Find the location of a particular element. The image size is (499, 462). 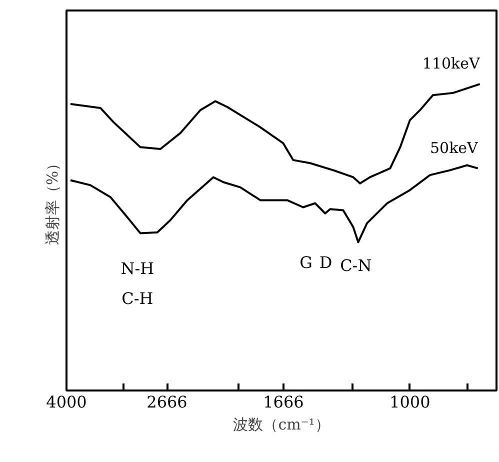

x-axis-title: 波数（cm⁻¹） is located at coordinates (281, 425).